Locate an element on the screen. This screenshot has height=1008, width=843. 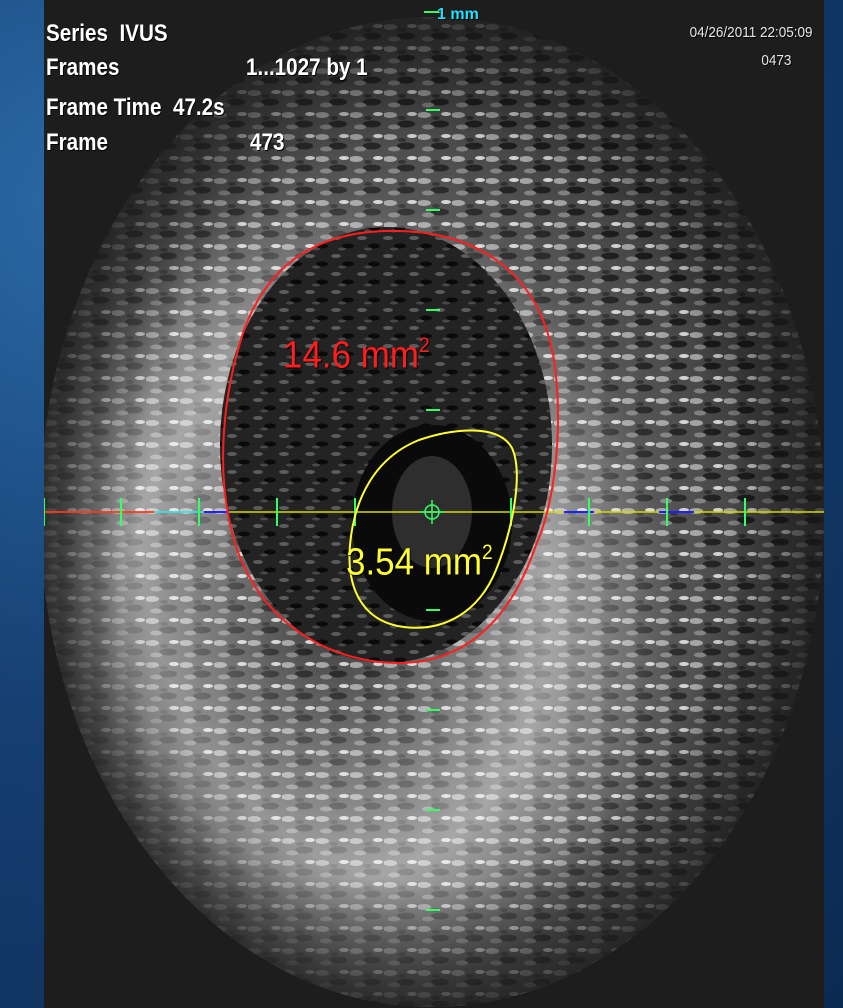
frames-value: 1...1027 by 1 is located at coordinates (307, 67).